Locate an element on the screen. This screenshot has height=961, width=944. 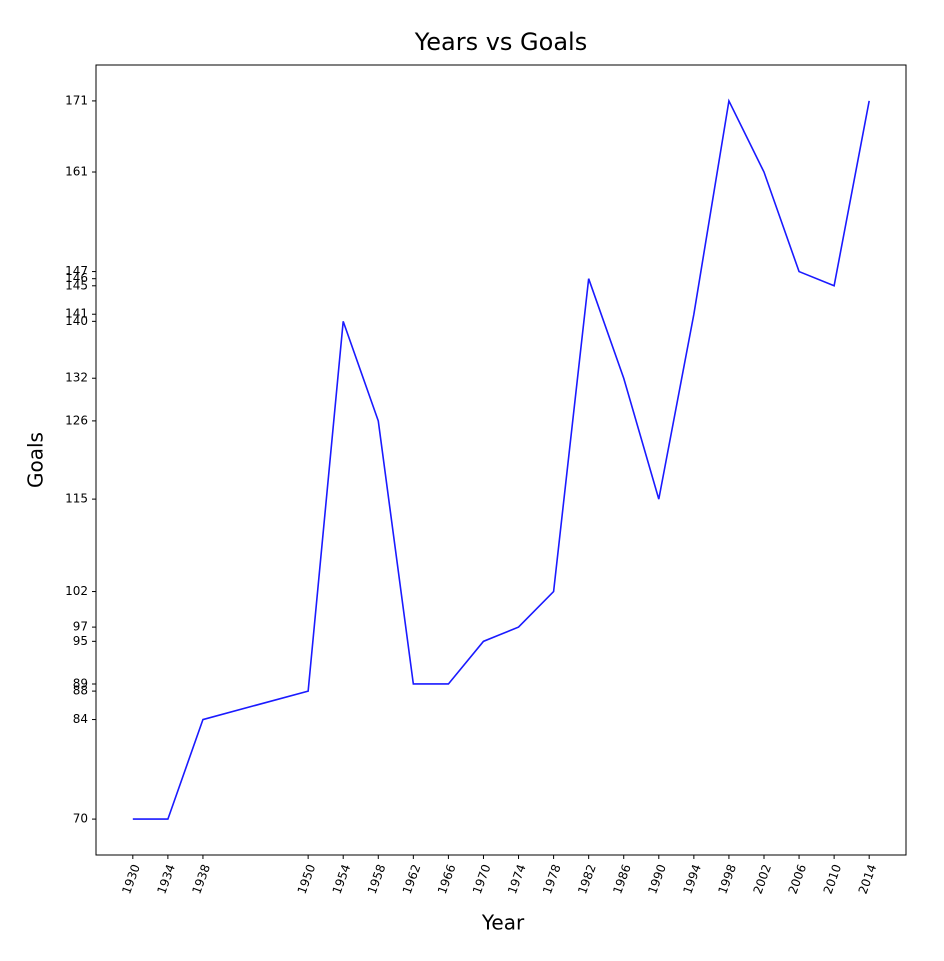
y-tick-label: 70 is located at coordinates (80, 819).